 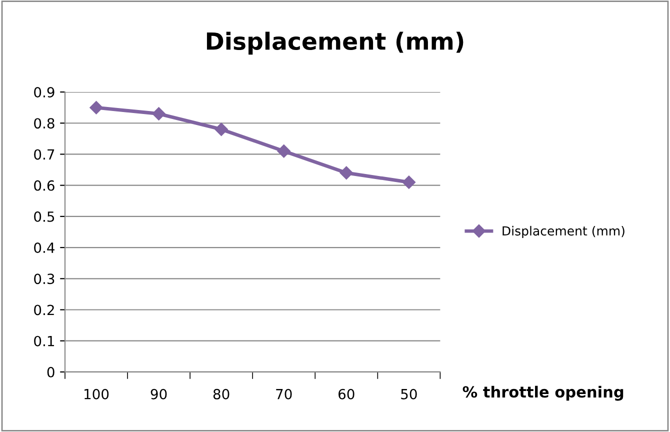 What do you see at coordinates (346, 394) in the screenshot?
I see `x-tick-label: 60` at bounding box center [346, 394].